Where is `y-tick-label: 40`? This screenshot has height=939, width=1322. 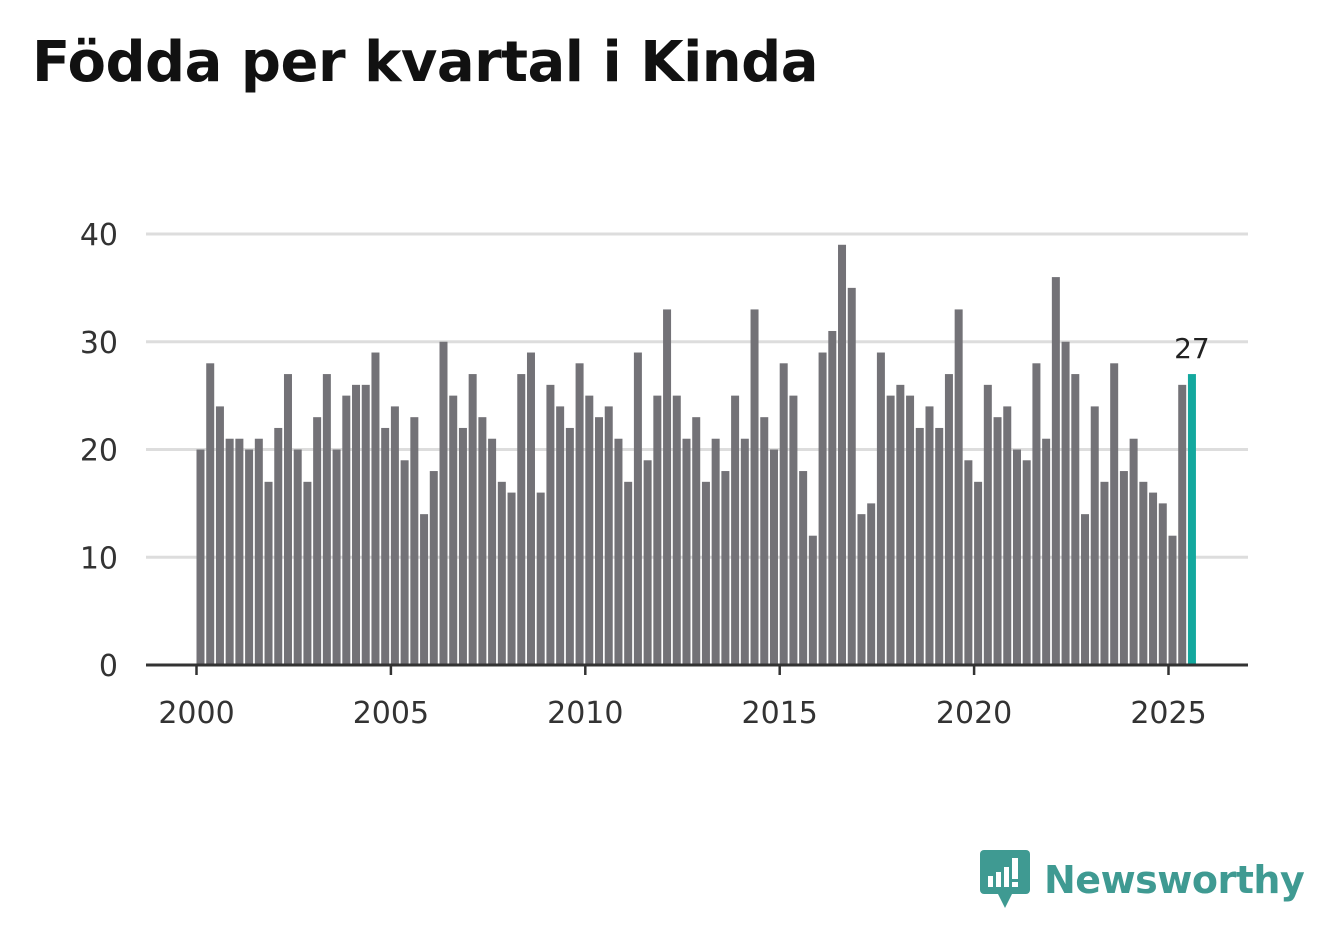 y-tick-label: 40 is located at coordinates (99, 235).